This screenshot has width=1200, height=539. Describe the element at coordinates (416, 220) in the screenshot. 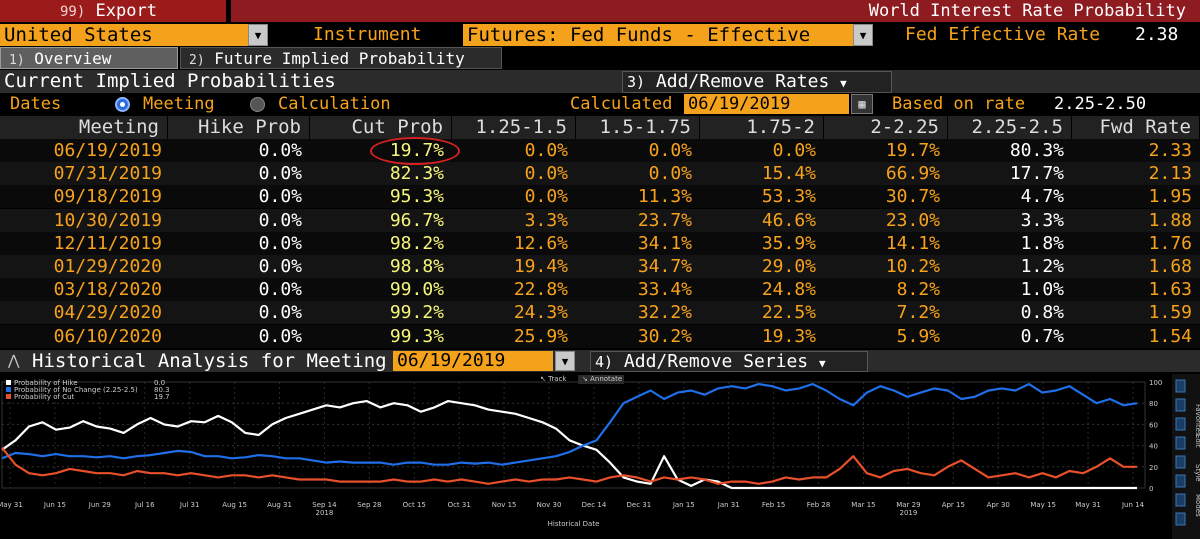

I see `table-cell: 96.7%` at that location.